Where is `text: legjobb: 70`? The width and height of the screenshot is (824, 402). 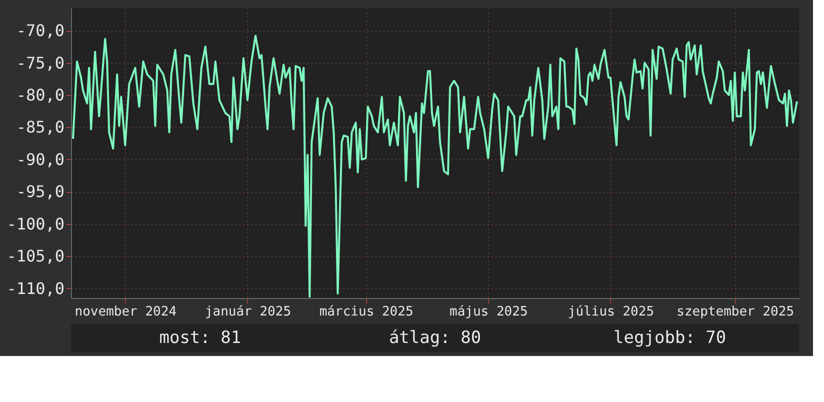 text: legjobb: 70 is located at coordinates (670, 338).